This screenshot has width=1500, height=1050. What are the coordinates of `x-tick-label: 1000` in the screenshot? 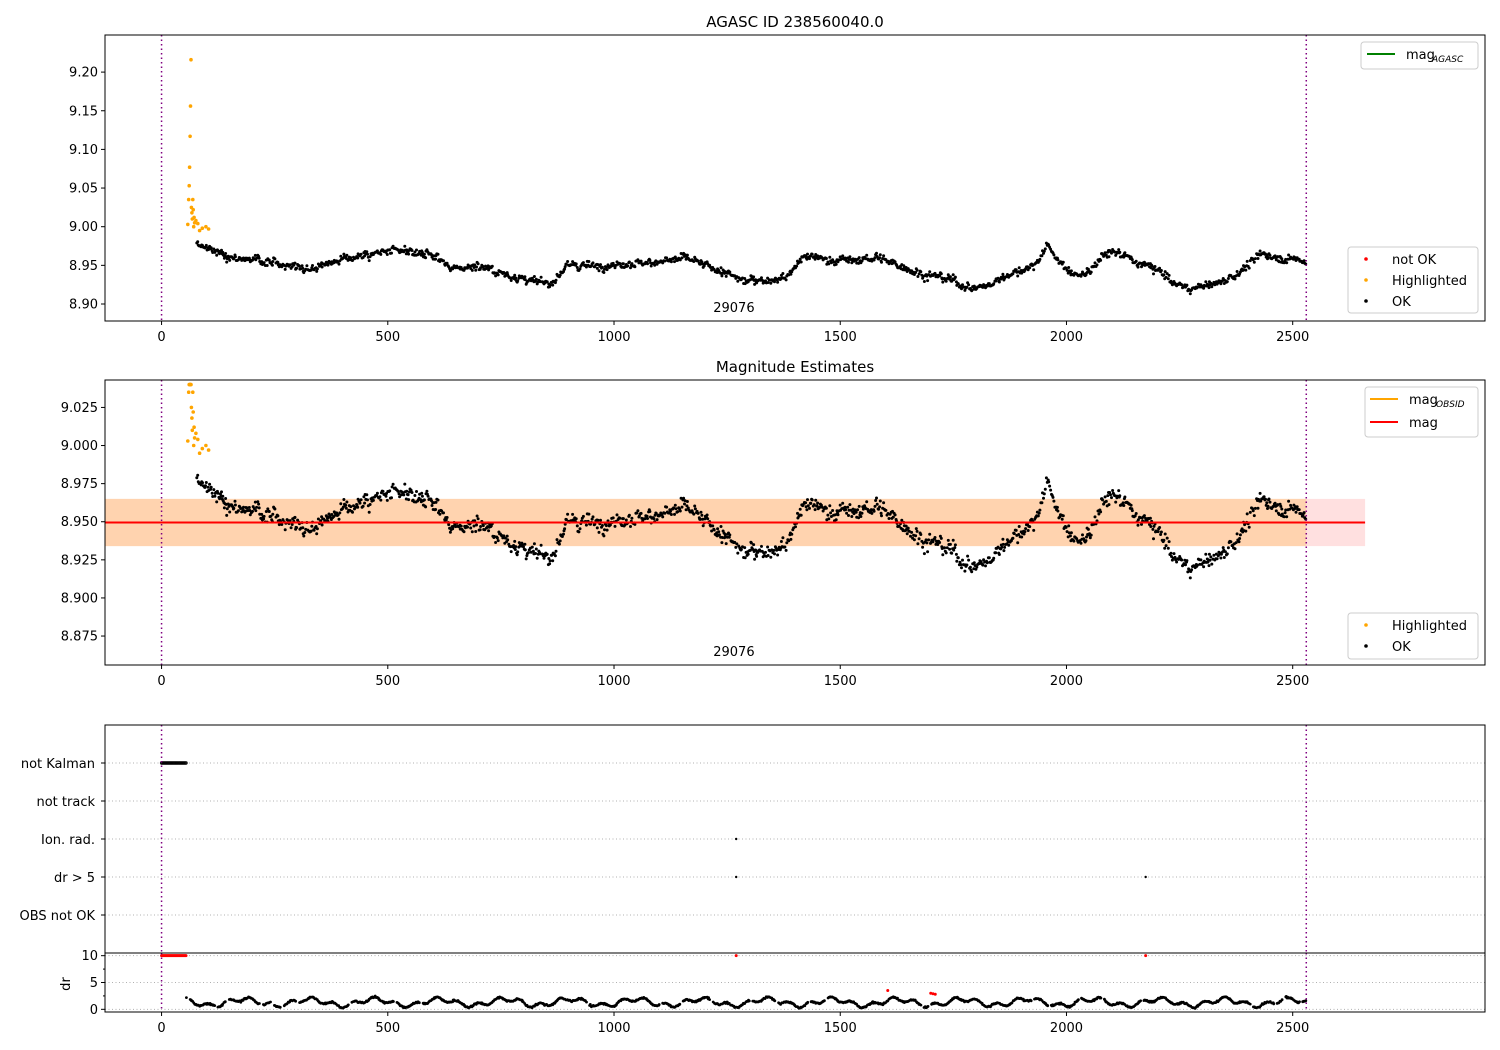 It's located at (613, 1028).